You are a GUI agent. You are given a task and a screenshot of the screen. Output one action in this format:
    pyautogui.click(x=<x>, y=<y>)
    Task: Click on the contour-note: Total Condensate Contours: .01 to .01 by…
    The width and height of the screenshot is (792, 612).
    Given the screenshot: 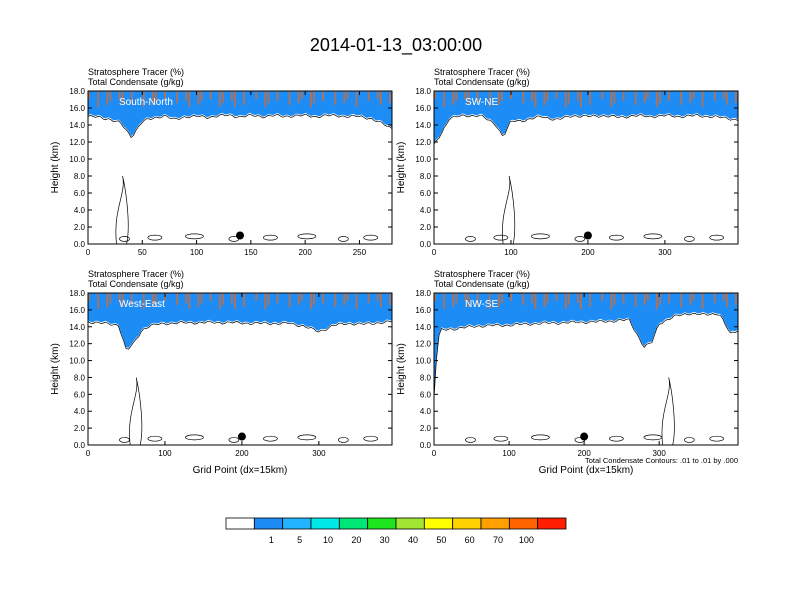 What is the action you would take?
    pyautogui.click(x=661, y=460)
    